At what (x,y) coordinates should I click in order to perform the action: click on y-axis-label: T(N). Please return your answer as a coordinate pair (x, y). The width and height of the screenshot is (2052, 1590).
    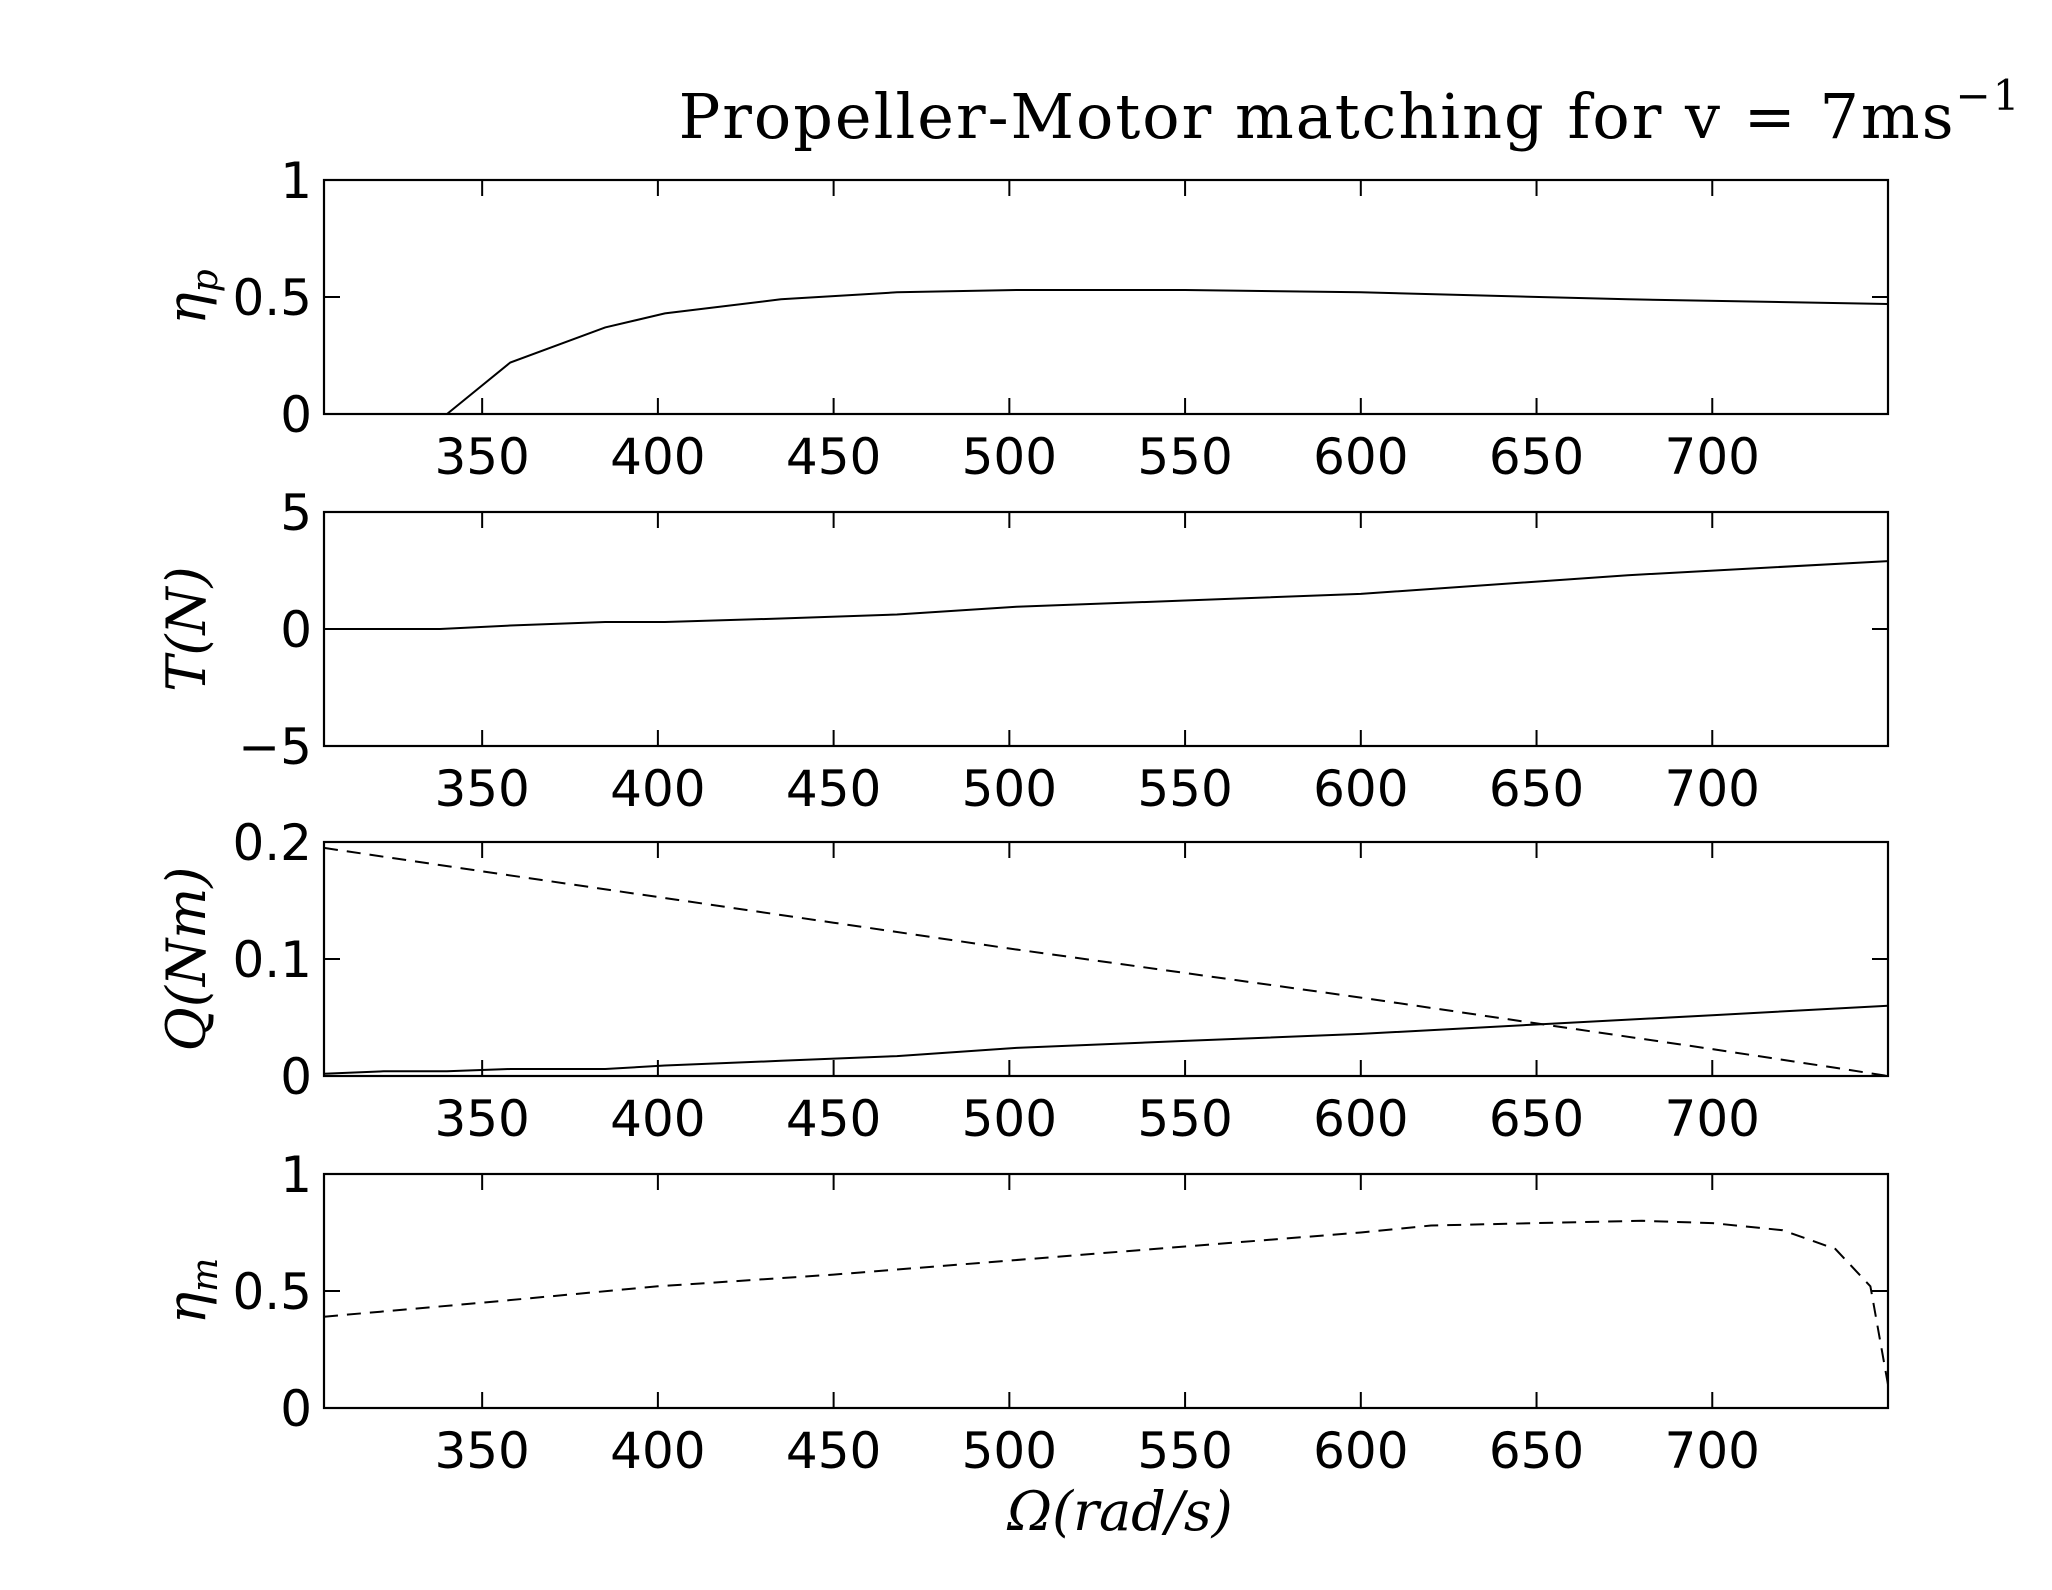
    Looking at the image, I should click on (186, 628).